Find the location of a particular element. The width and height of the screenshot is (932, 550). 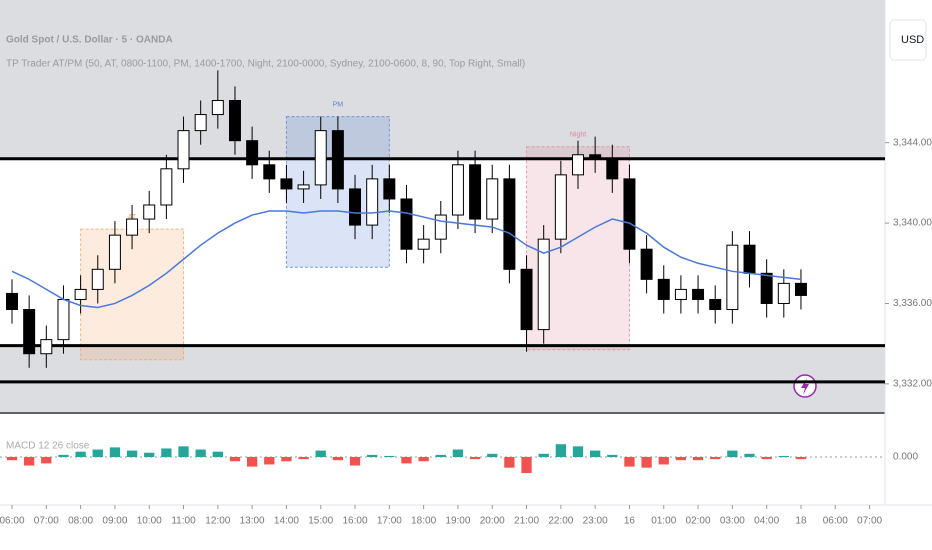

x-tick-label: 22:00 is located at coordinates (560, 521).